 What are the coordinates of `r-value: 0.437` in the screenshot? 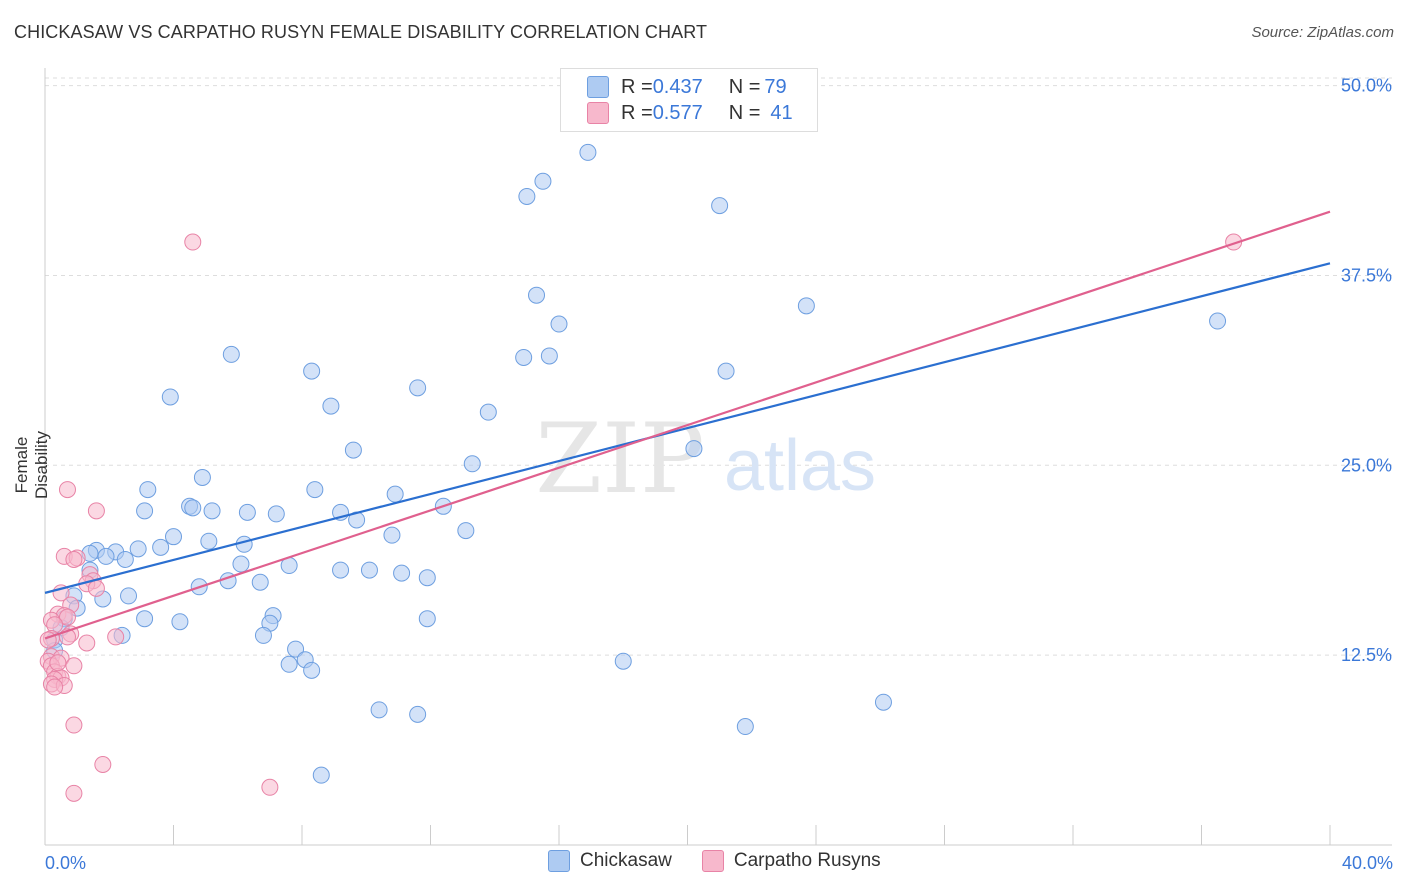 It's located at (677, 86).